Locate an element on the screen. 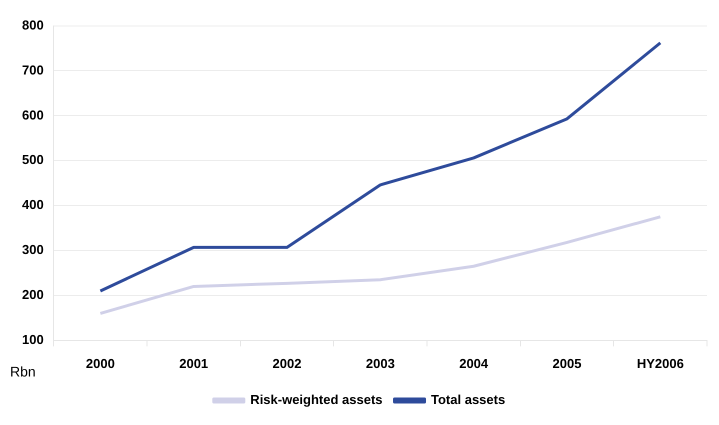 Image resolution: width=719 pixels, height=425 pixels. y-tick-label: 800 is located at coordinates (33, 24).